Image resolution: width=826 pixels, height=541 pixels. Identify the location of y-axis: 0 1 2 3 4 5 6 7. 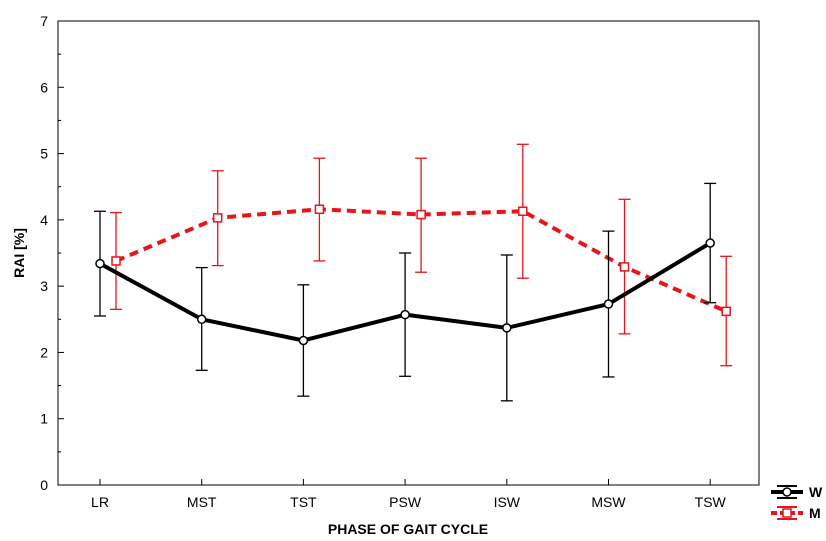
(52, 253).